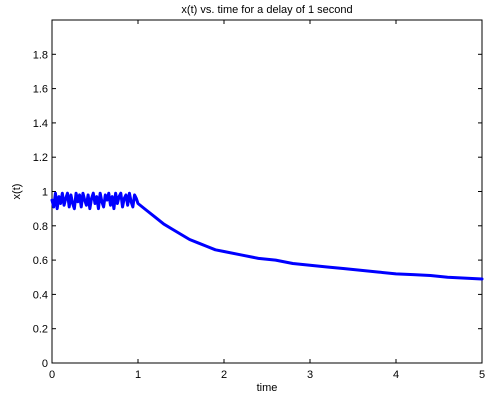 The width and height of the screenshot is (488, 397). Describe the element at coordinates (310, 375) in the screenshot. I see `x-tick-label: 3` at that location.